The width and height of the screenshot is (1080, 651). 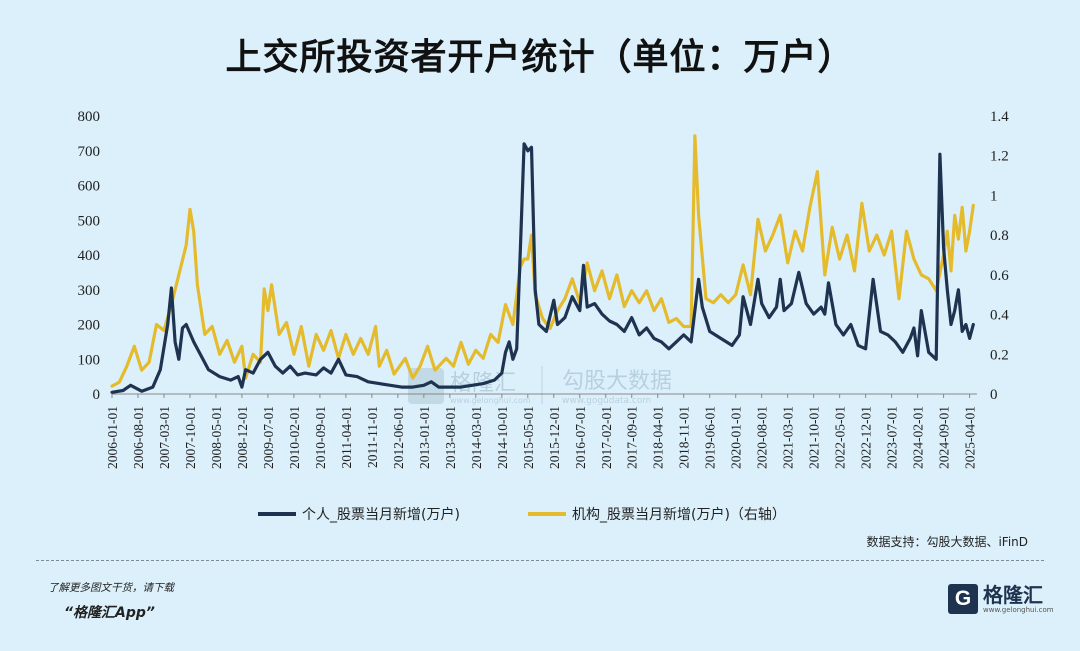 I want to click on x-tick-6: 2009-07-01, so click(x=268, y=437).